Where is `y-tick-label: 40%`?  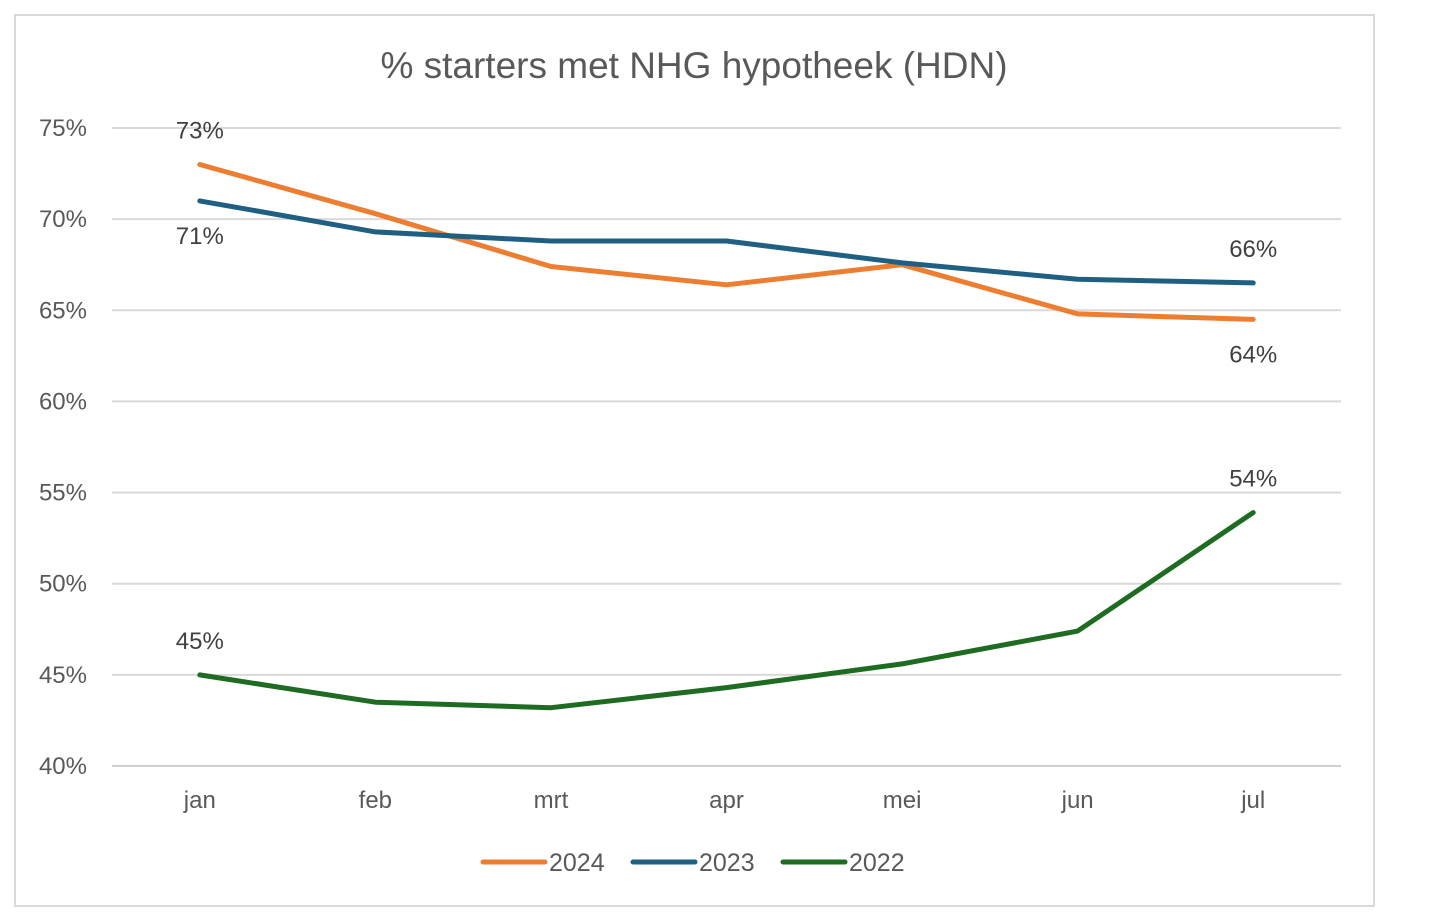 y-tick-label: 40% is located at coordinates (63, 766).